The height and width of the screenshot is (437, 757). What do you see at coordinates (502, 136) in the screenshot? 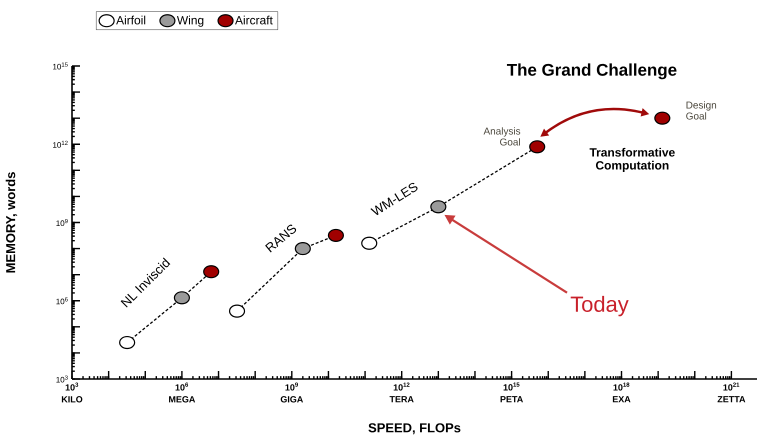
I see `annotation: Analysis Goal` at bounding box center [502, 136].